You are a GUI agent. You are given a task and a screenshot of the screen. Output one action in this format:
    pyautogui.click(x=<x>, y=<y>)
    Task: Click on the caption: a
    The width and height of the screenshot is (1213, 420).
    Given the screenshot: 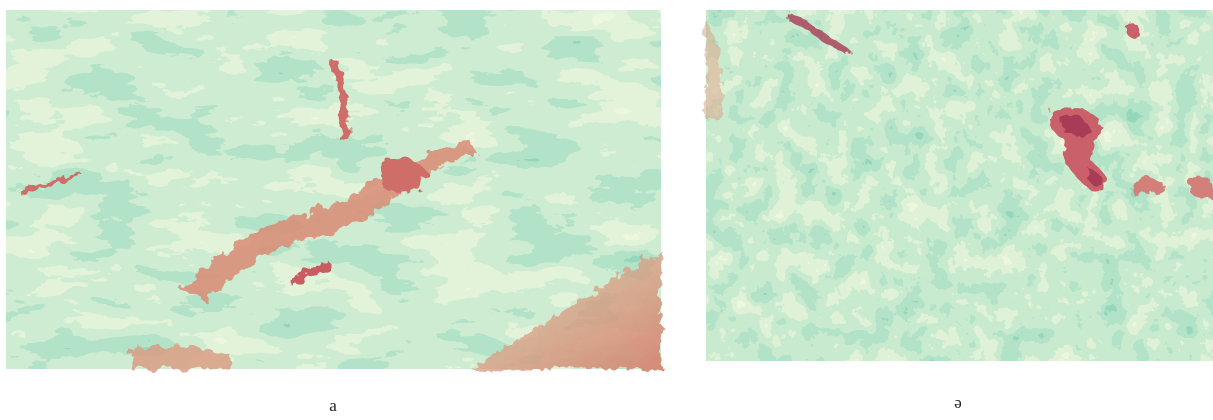 What is the action you would take?
    pyautogui.click(x=333, y=405)
    